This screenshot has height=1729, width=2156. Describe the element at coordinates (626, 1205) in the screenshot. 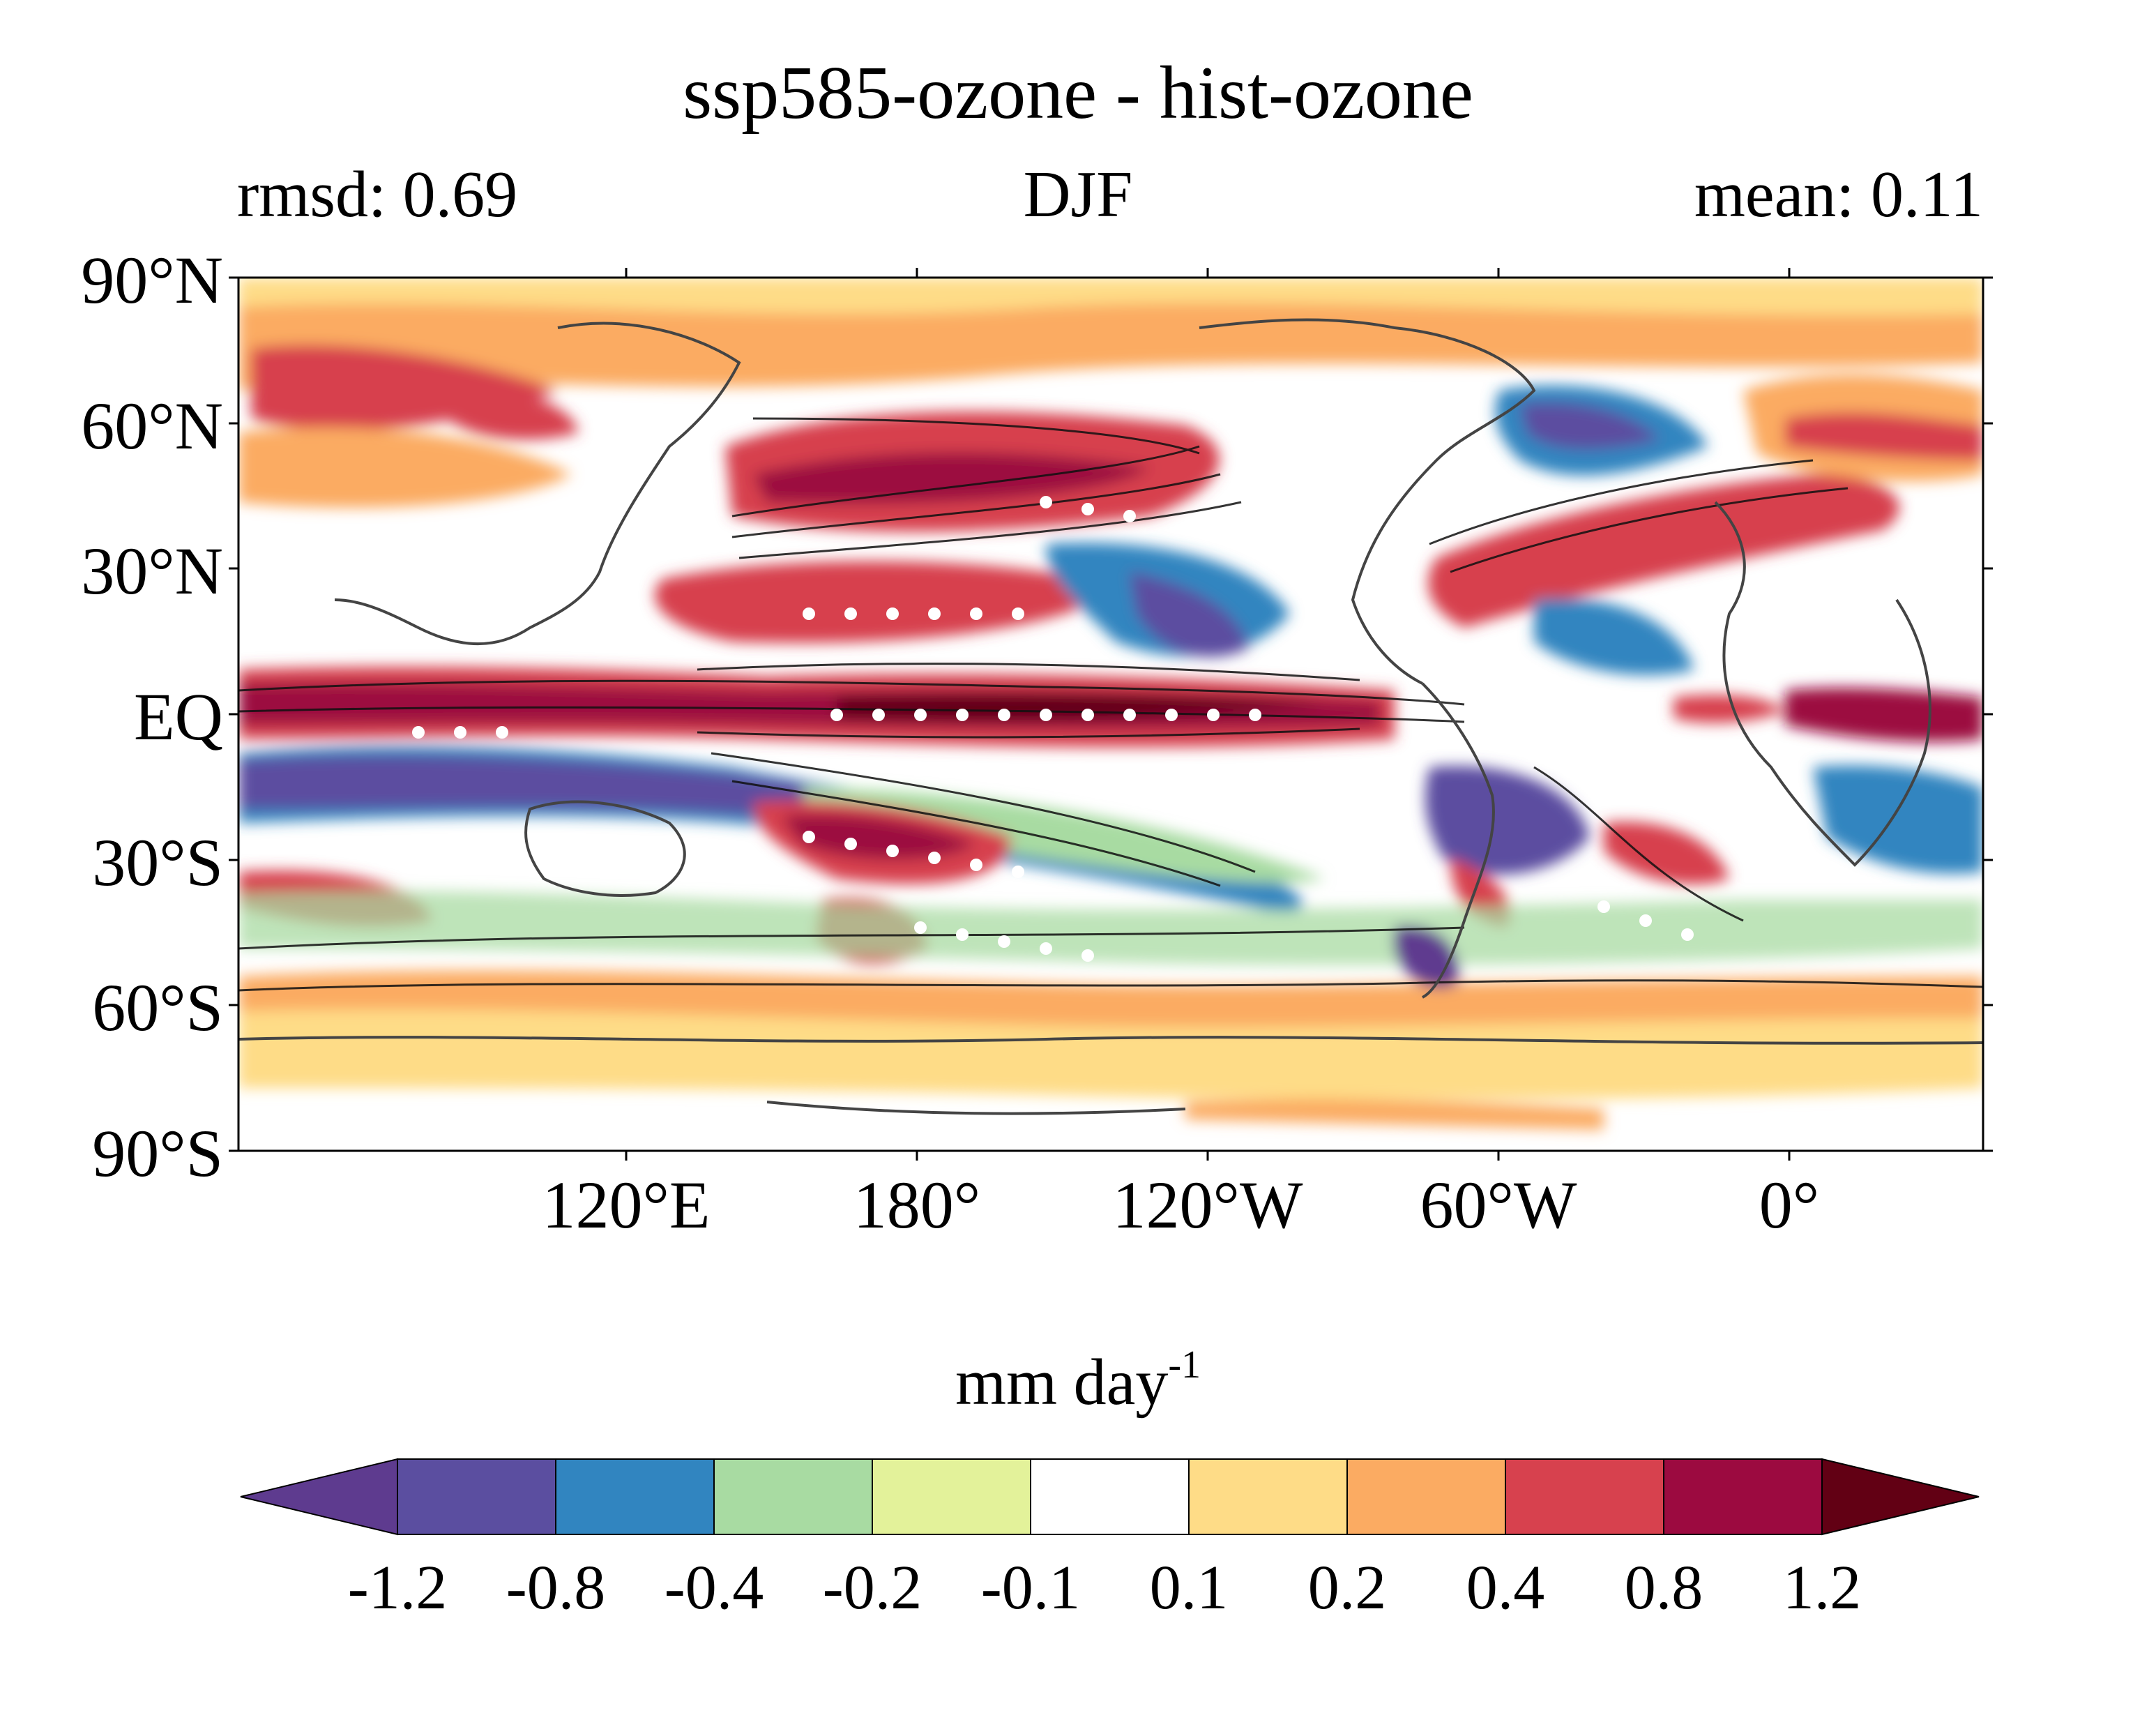

I see `lon-label-120e: 120°E` at that location.